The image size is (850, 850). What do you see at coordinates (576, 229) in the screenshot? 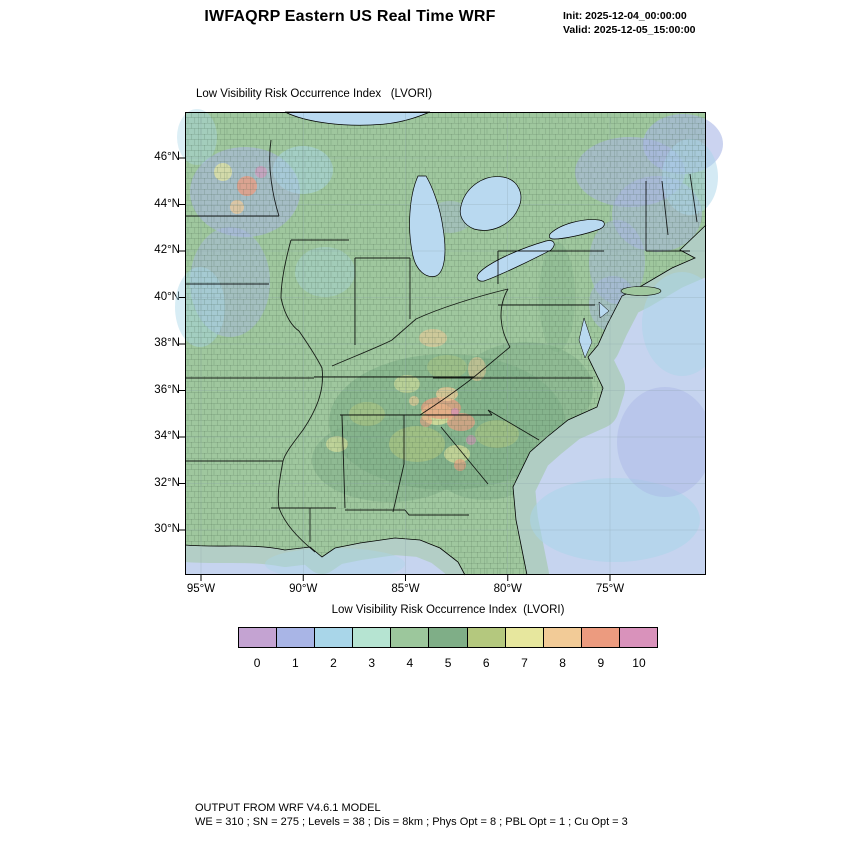
I see `lake-ontario` at bounding box center [576, 229].